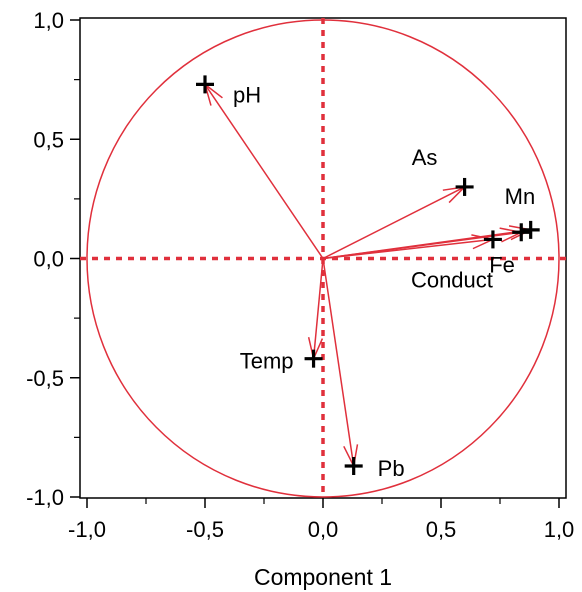 Image resolution: width=582 pixels, height=592 pixels. I want to click on loading-vector-conduct, so click(408, 249).